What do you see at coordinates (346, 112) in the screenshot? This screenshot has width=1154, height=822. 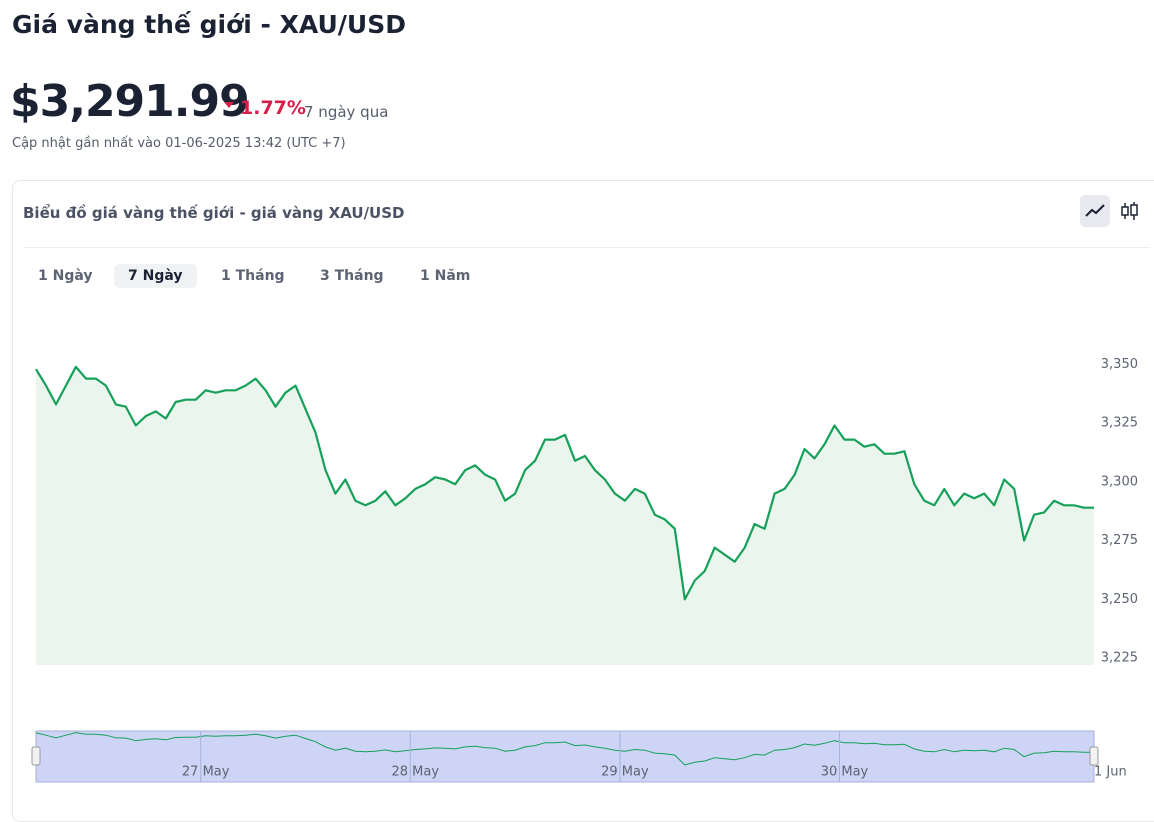 I see `change-period: 7 ngày qua` at bounding box center [346, 112].